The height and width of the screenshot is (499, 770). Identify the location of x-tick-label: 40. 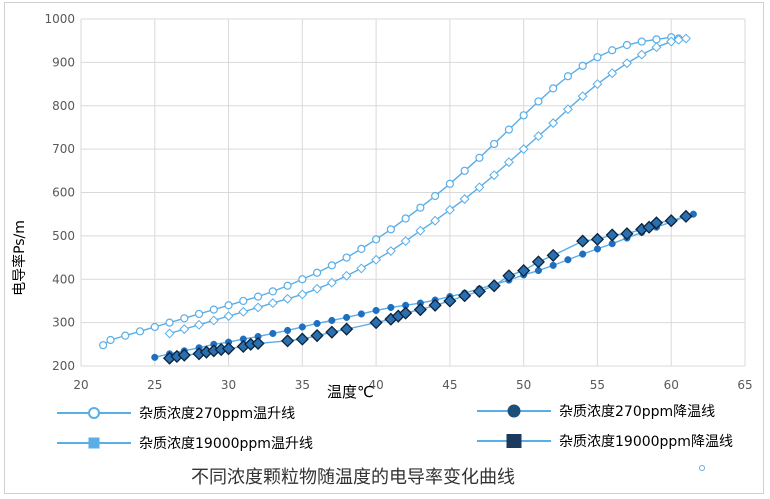
(375, 385).